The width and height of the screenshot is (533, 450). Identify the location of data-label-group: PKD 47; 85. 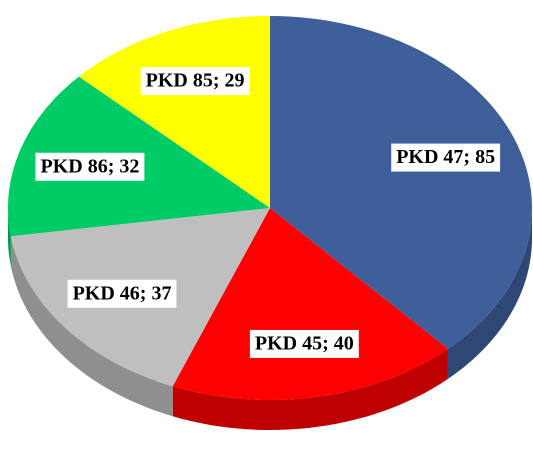
(446, 157).